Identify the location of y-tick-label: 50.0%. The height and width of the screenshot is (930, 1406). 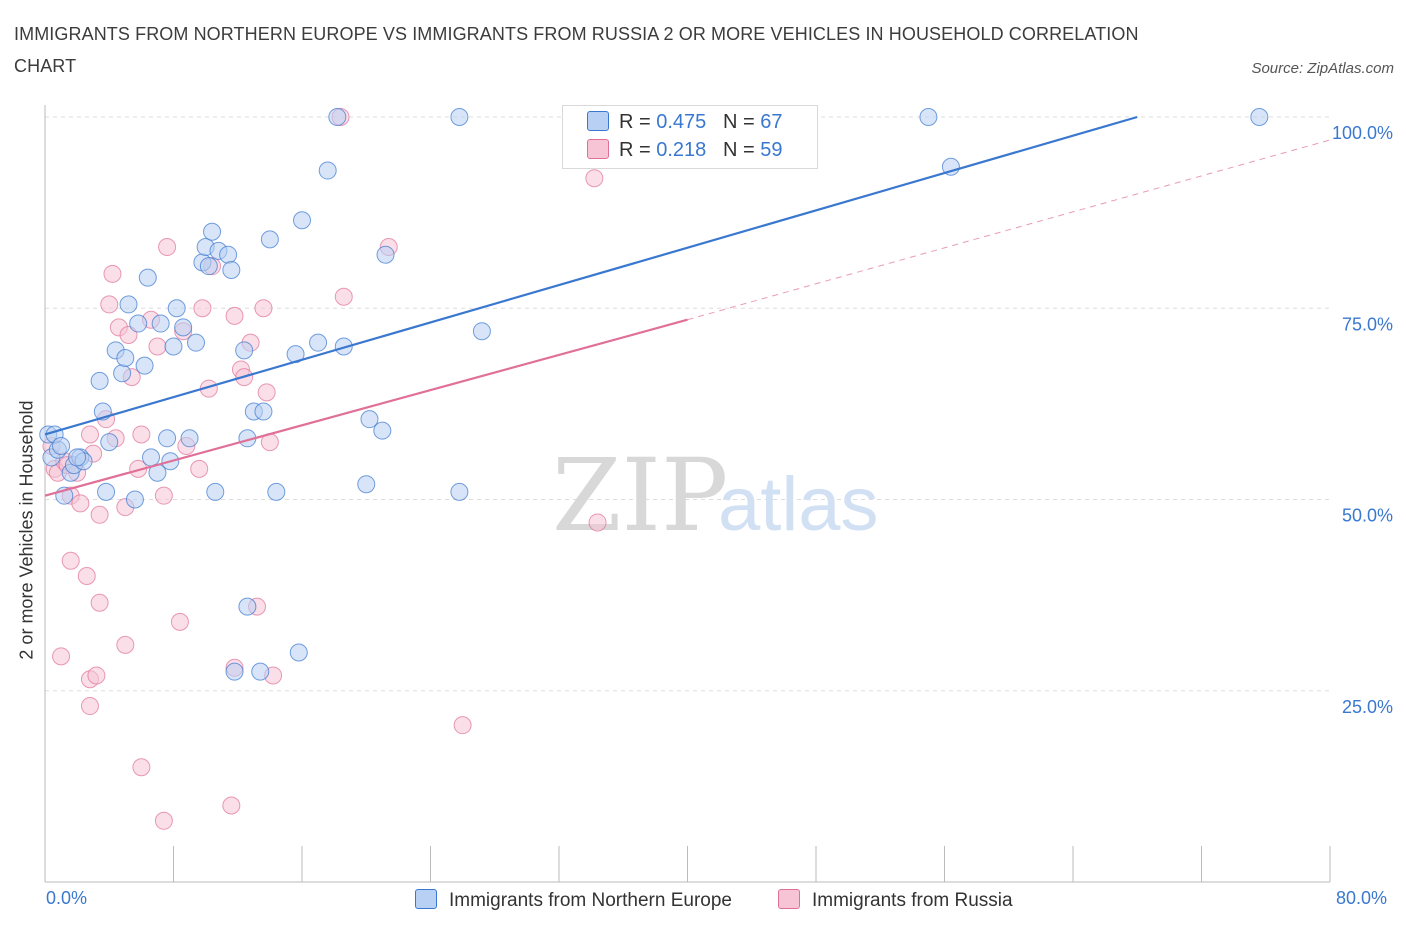
(1367, 516).